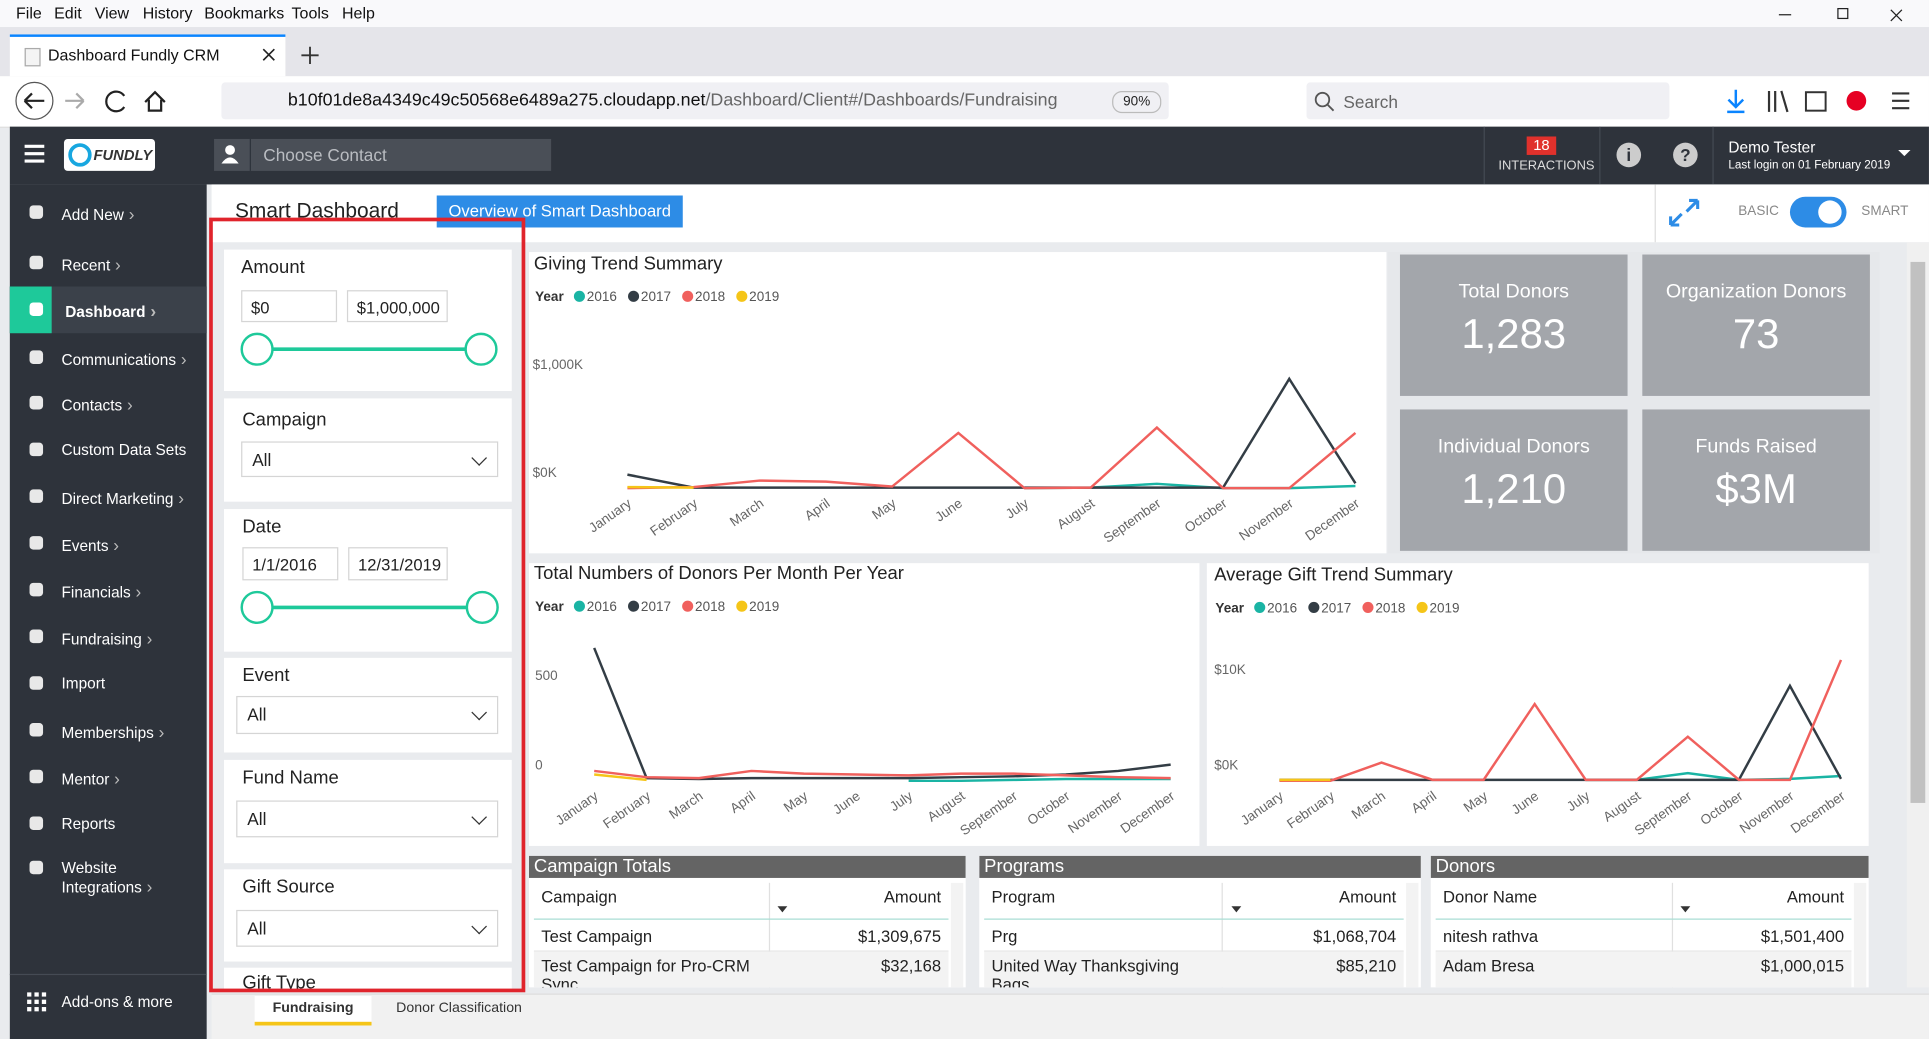  I want to click on addons-link: Add-ons & more, so click(117, 1002).